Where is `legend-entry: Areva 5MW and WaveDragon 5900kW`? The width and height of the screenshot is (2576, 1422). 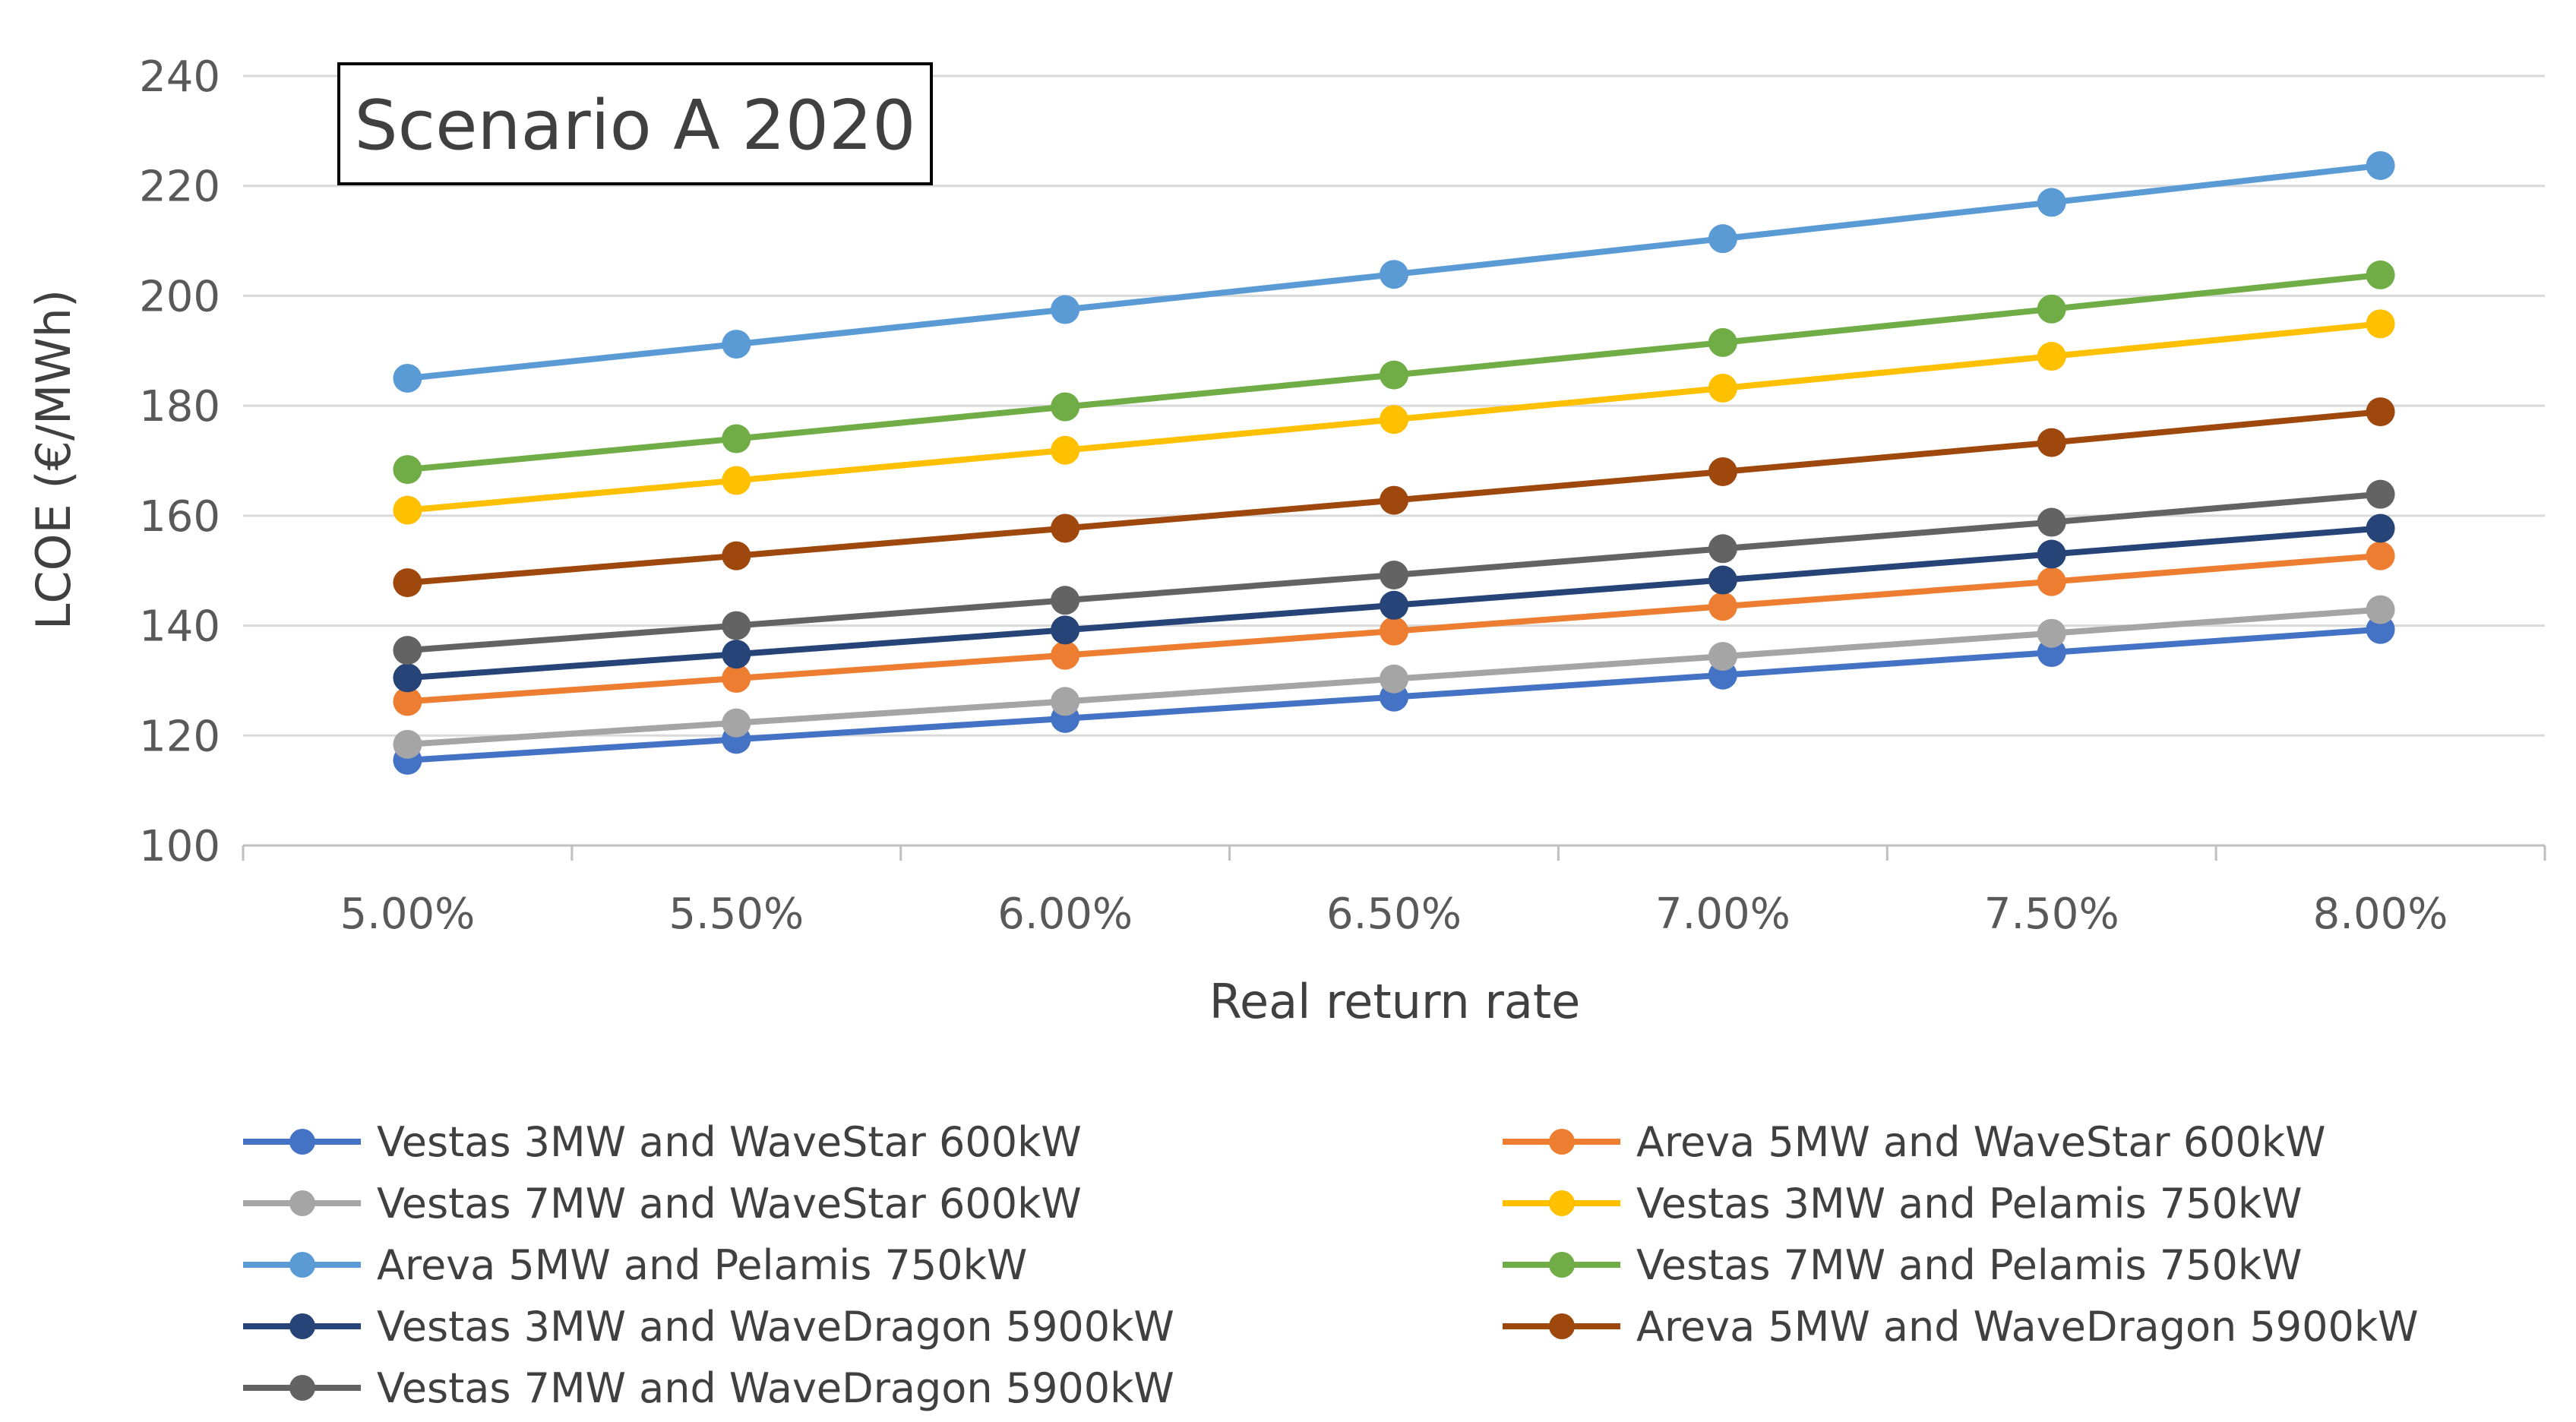 legend-entry: Areva 5MW and WaveDragon 5900kW is located at coordinates (1961, 1327).